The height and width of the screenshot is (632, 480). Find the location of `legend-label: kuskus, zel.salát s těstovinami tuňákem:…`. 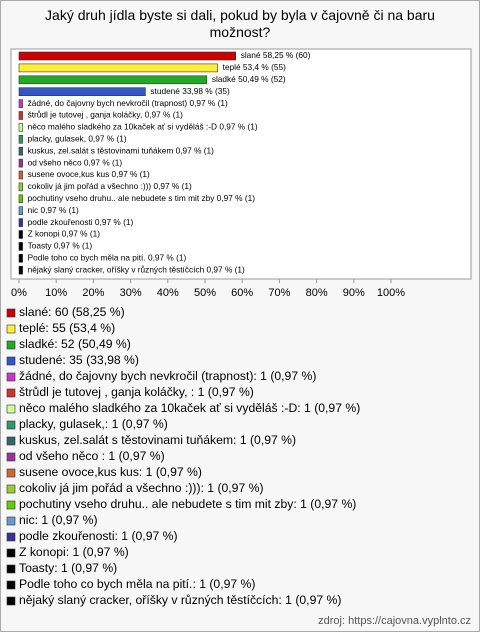

legend-label: kuskus, zel.salát s těstovinami tuňákem:… is located at coordinates (157, 440).